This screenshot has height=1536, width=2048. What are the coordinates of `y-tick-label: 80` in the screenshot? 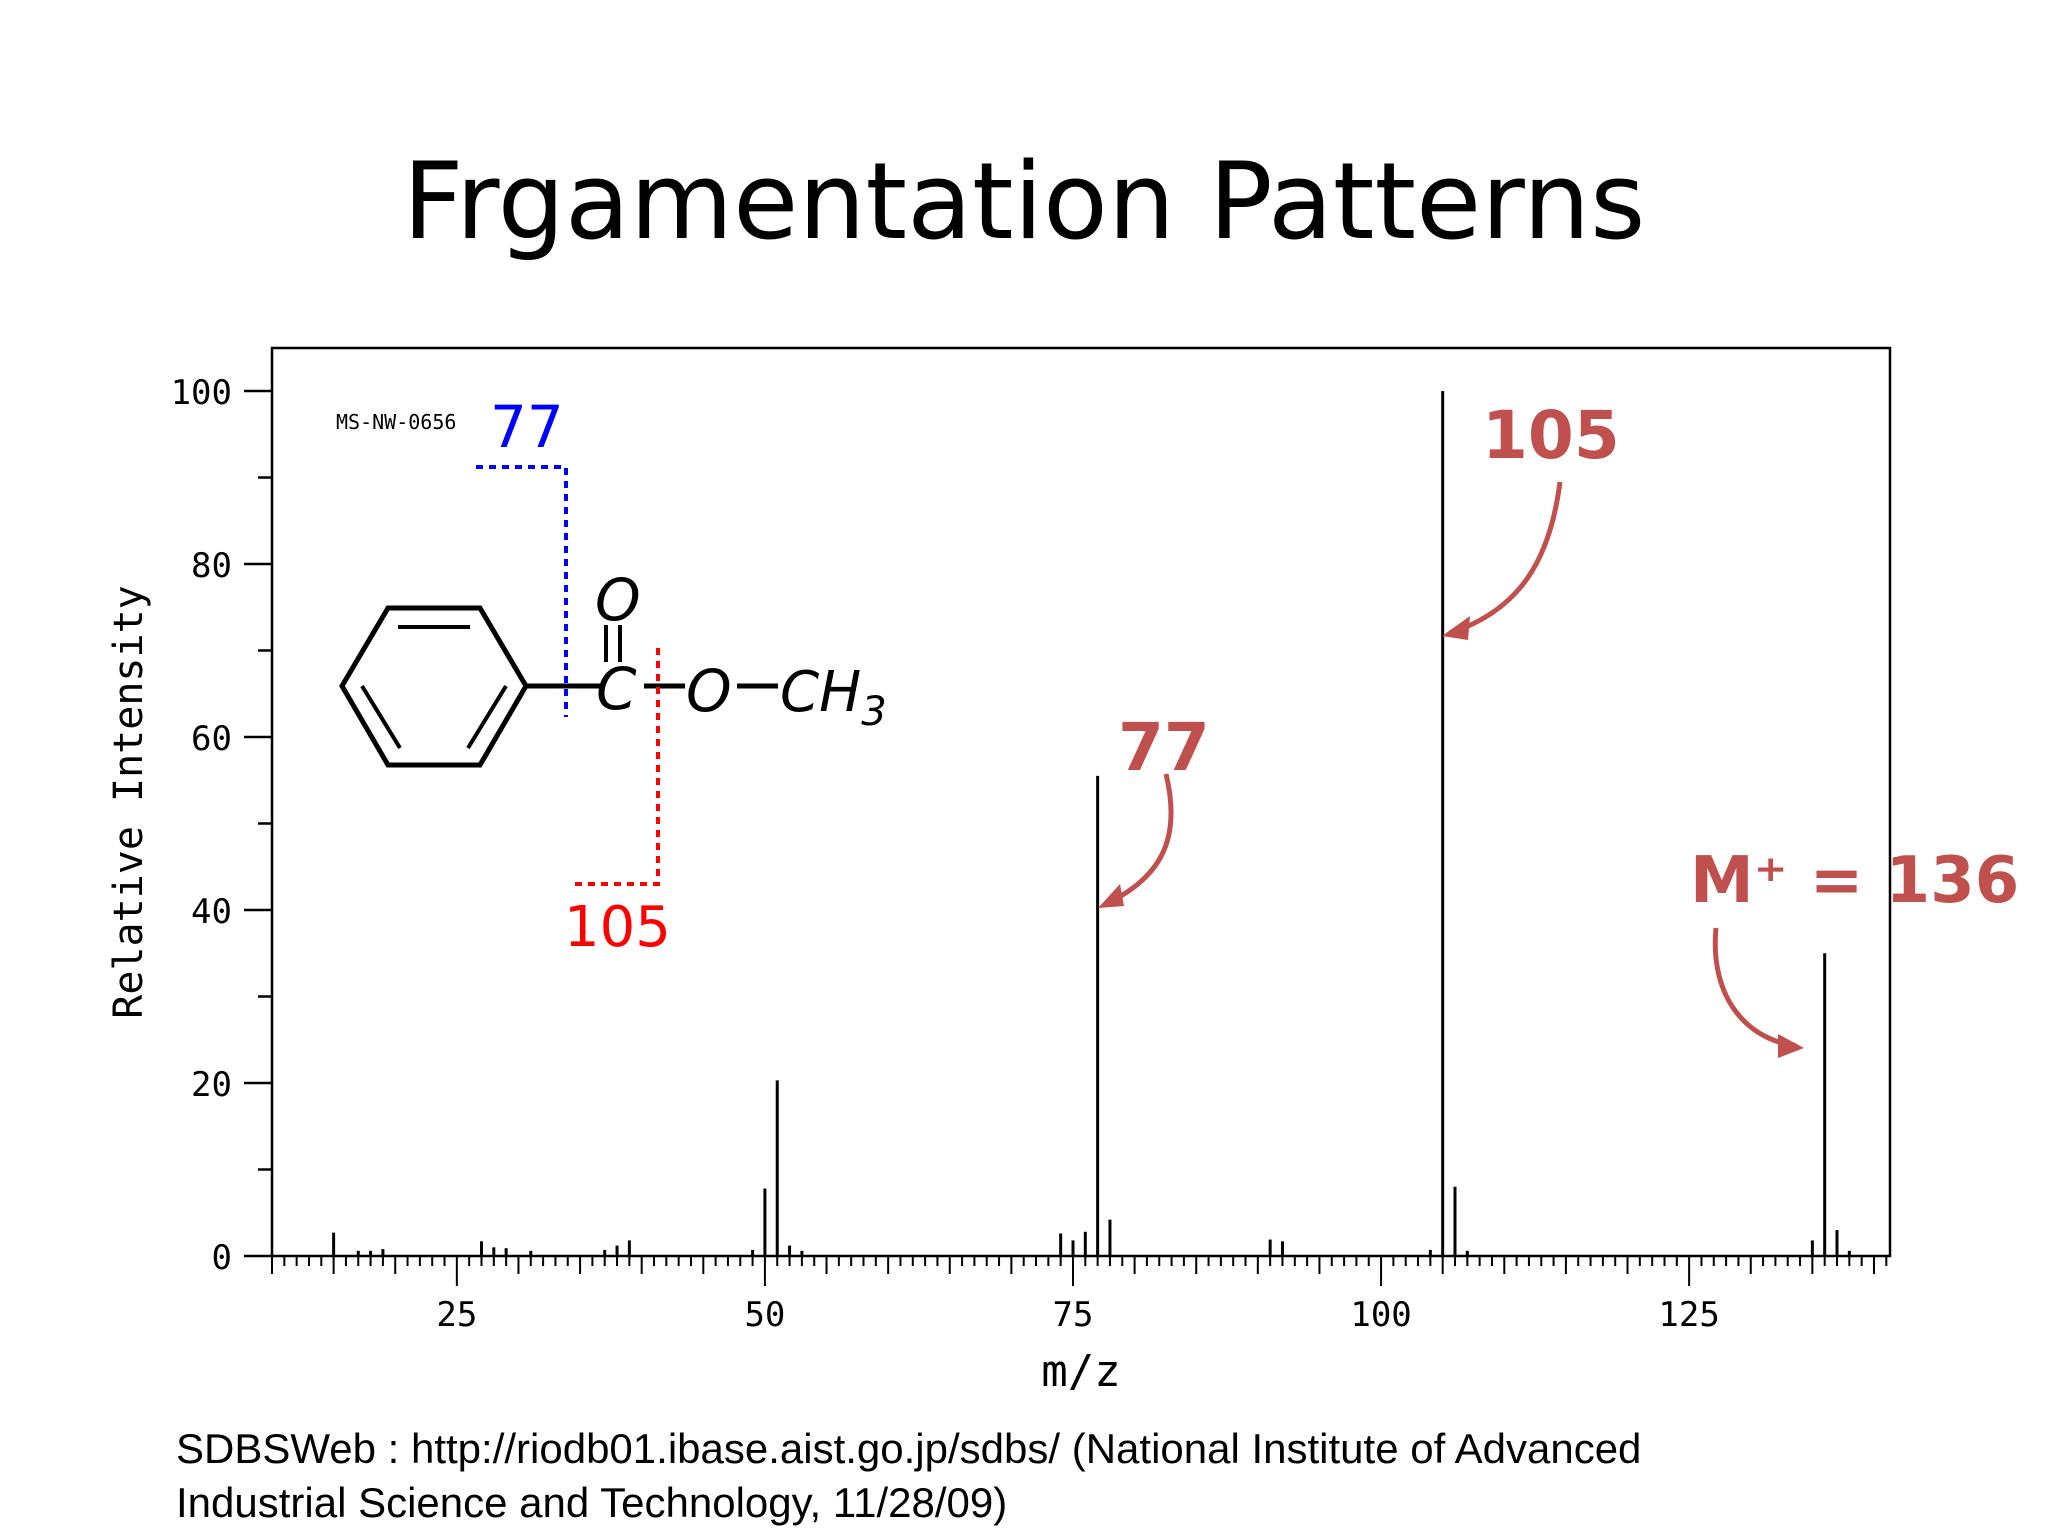 It's located at (211, 566).